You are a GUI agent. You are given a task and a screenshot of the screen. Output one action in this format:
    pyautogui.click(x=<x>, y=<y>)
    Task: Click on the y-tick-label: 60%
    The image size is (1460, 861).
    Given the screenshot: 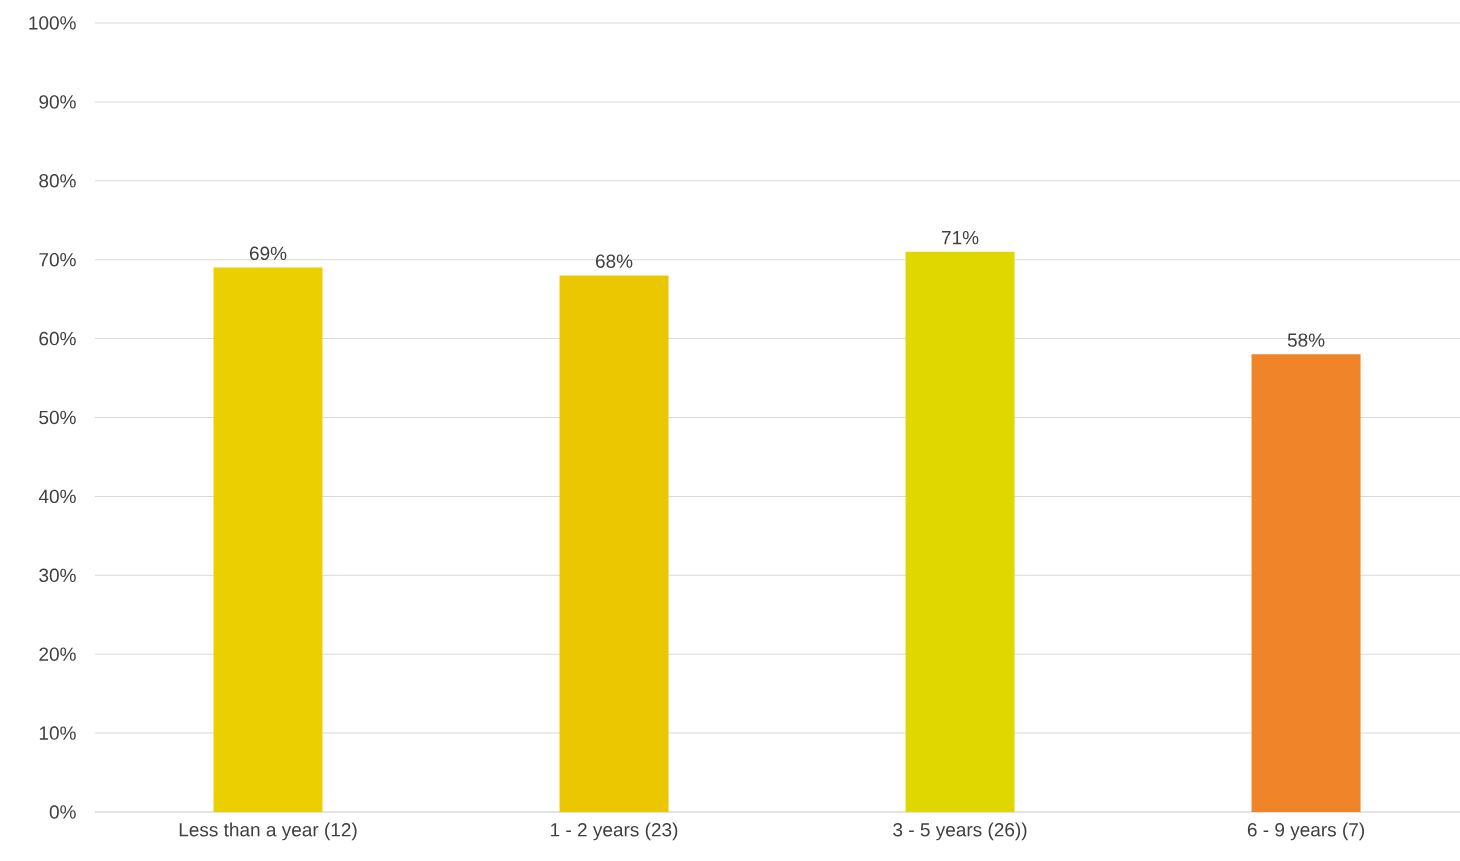 What is the action you would take?
    pyautogui.click(x=57, y=338)
    